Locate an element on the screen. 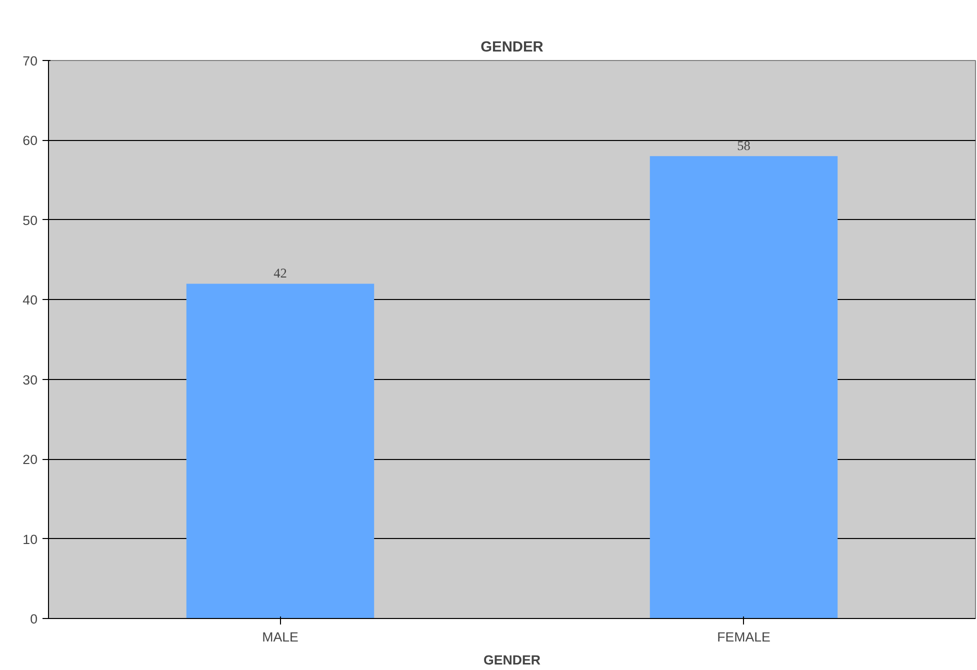 This screenshot has height=670, width=977. chart-title: GENDER is located at coordinates (512, 48).